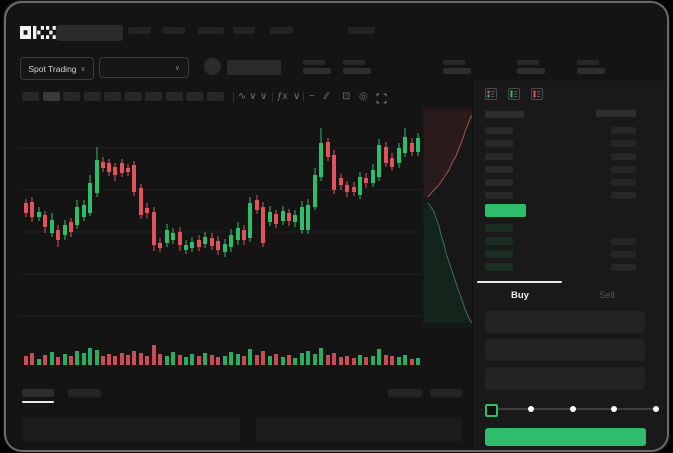 This screenshot has height=453, width=673. What do you see at coordinates (537, 94) in the screenshot?
I see `orderbook-asks-view-icon` at bounding box center [537, 94].